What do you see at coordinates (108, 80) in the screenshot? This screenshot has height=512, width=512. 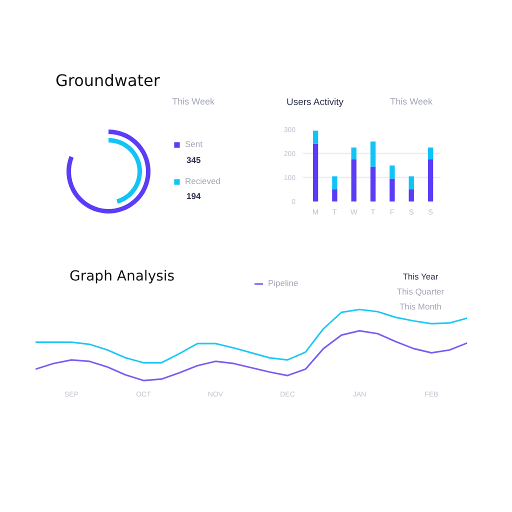 I see `text: Groundwater` at bounding box center [108, 80].